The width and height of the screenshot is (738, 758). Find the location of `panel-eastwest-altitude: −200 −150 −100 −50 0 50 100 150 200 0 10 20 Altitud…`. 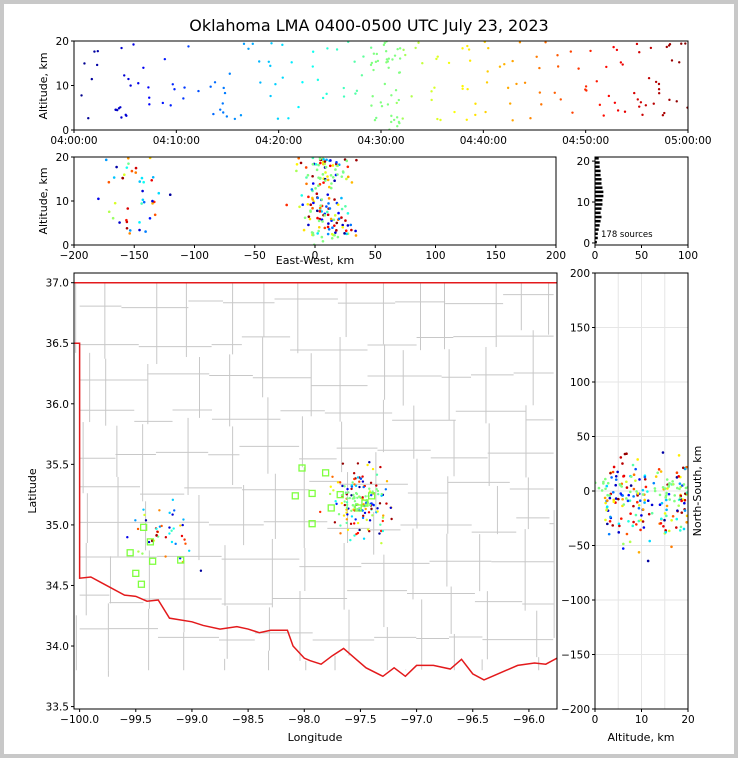

panel-eastwest-altitude: −200 −150 −100 −50 0 50 100 150 200 0 10 20 Altitud… is located at coordinates (301, 209).